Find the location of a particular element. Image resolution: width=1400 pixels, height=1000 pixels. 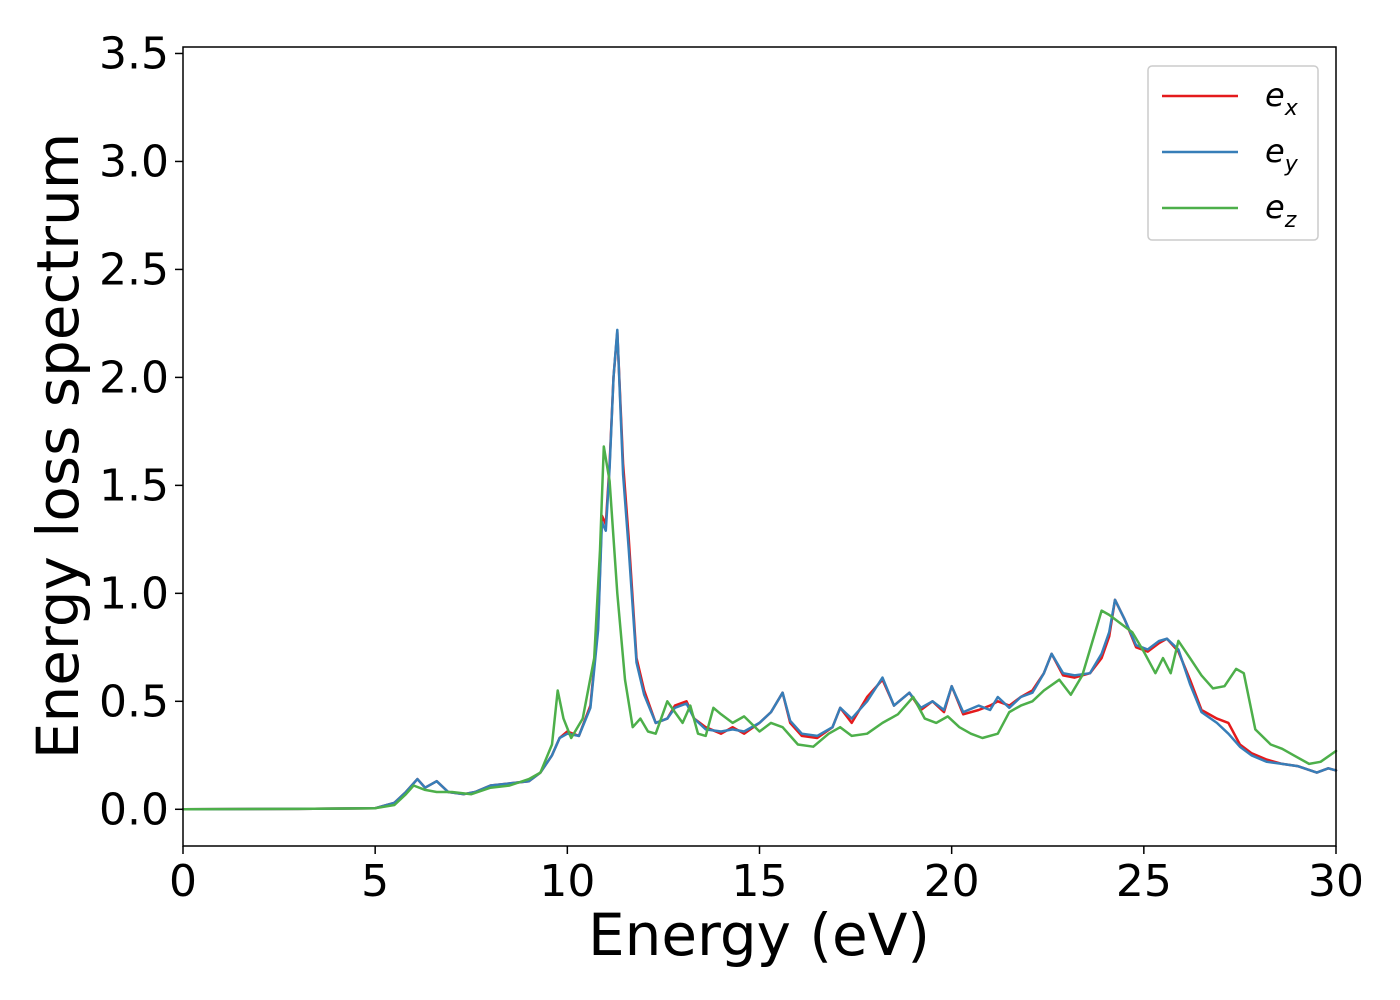

x-axis-label: Energy (eV) is located at coordinates (759, 935).